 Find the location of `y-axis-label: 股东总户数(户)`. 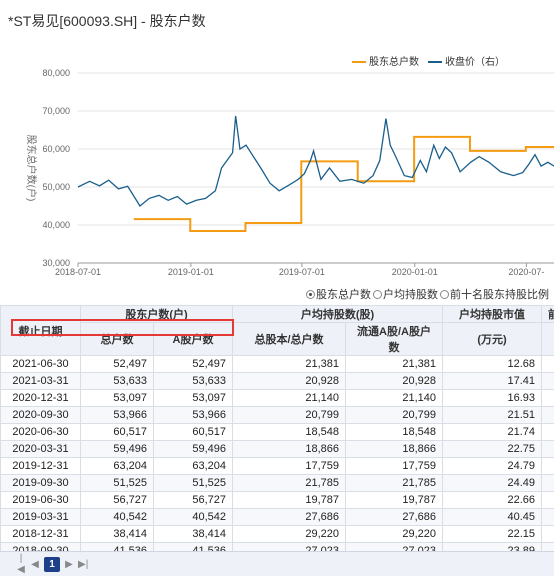

y-axis-label: 股东总户数(户) is located at coordinates (31, 168).